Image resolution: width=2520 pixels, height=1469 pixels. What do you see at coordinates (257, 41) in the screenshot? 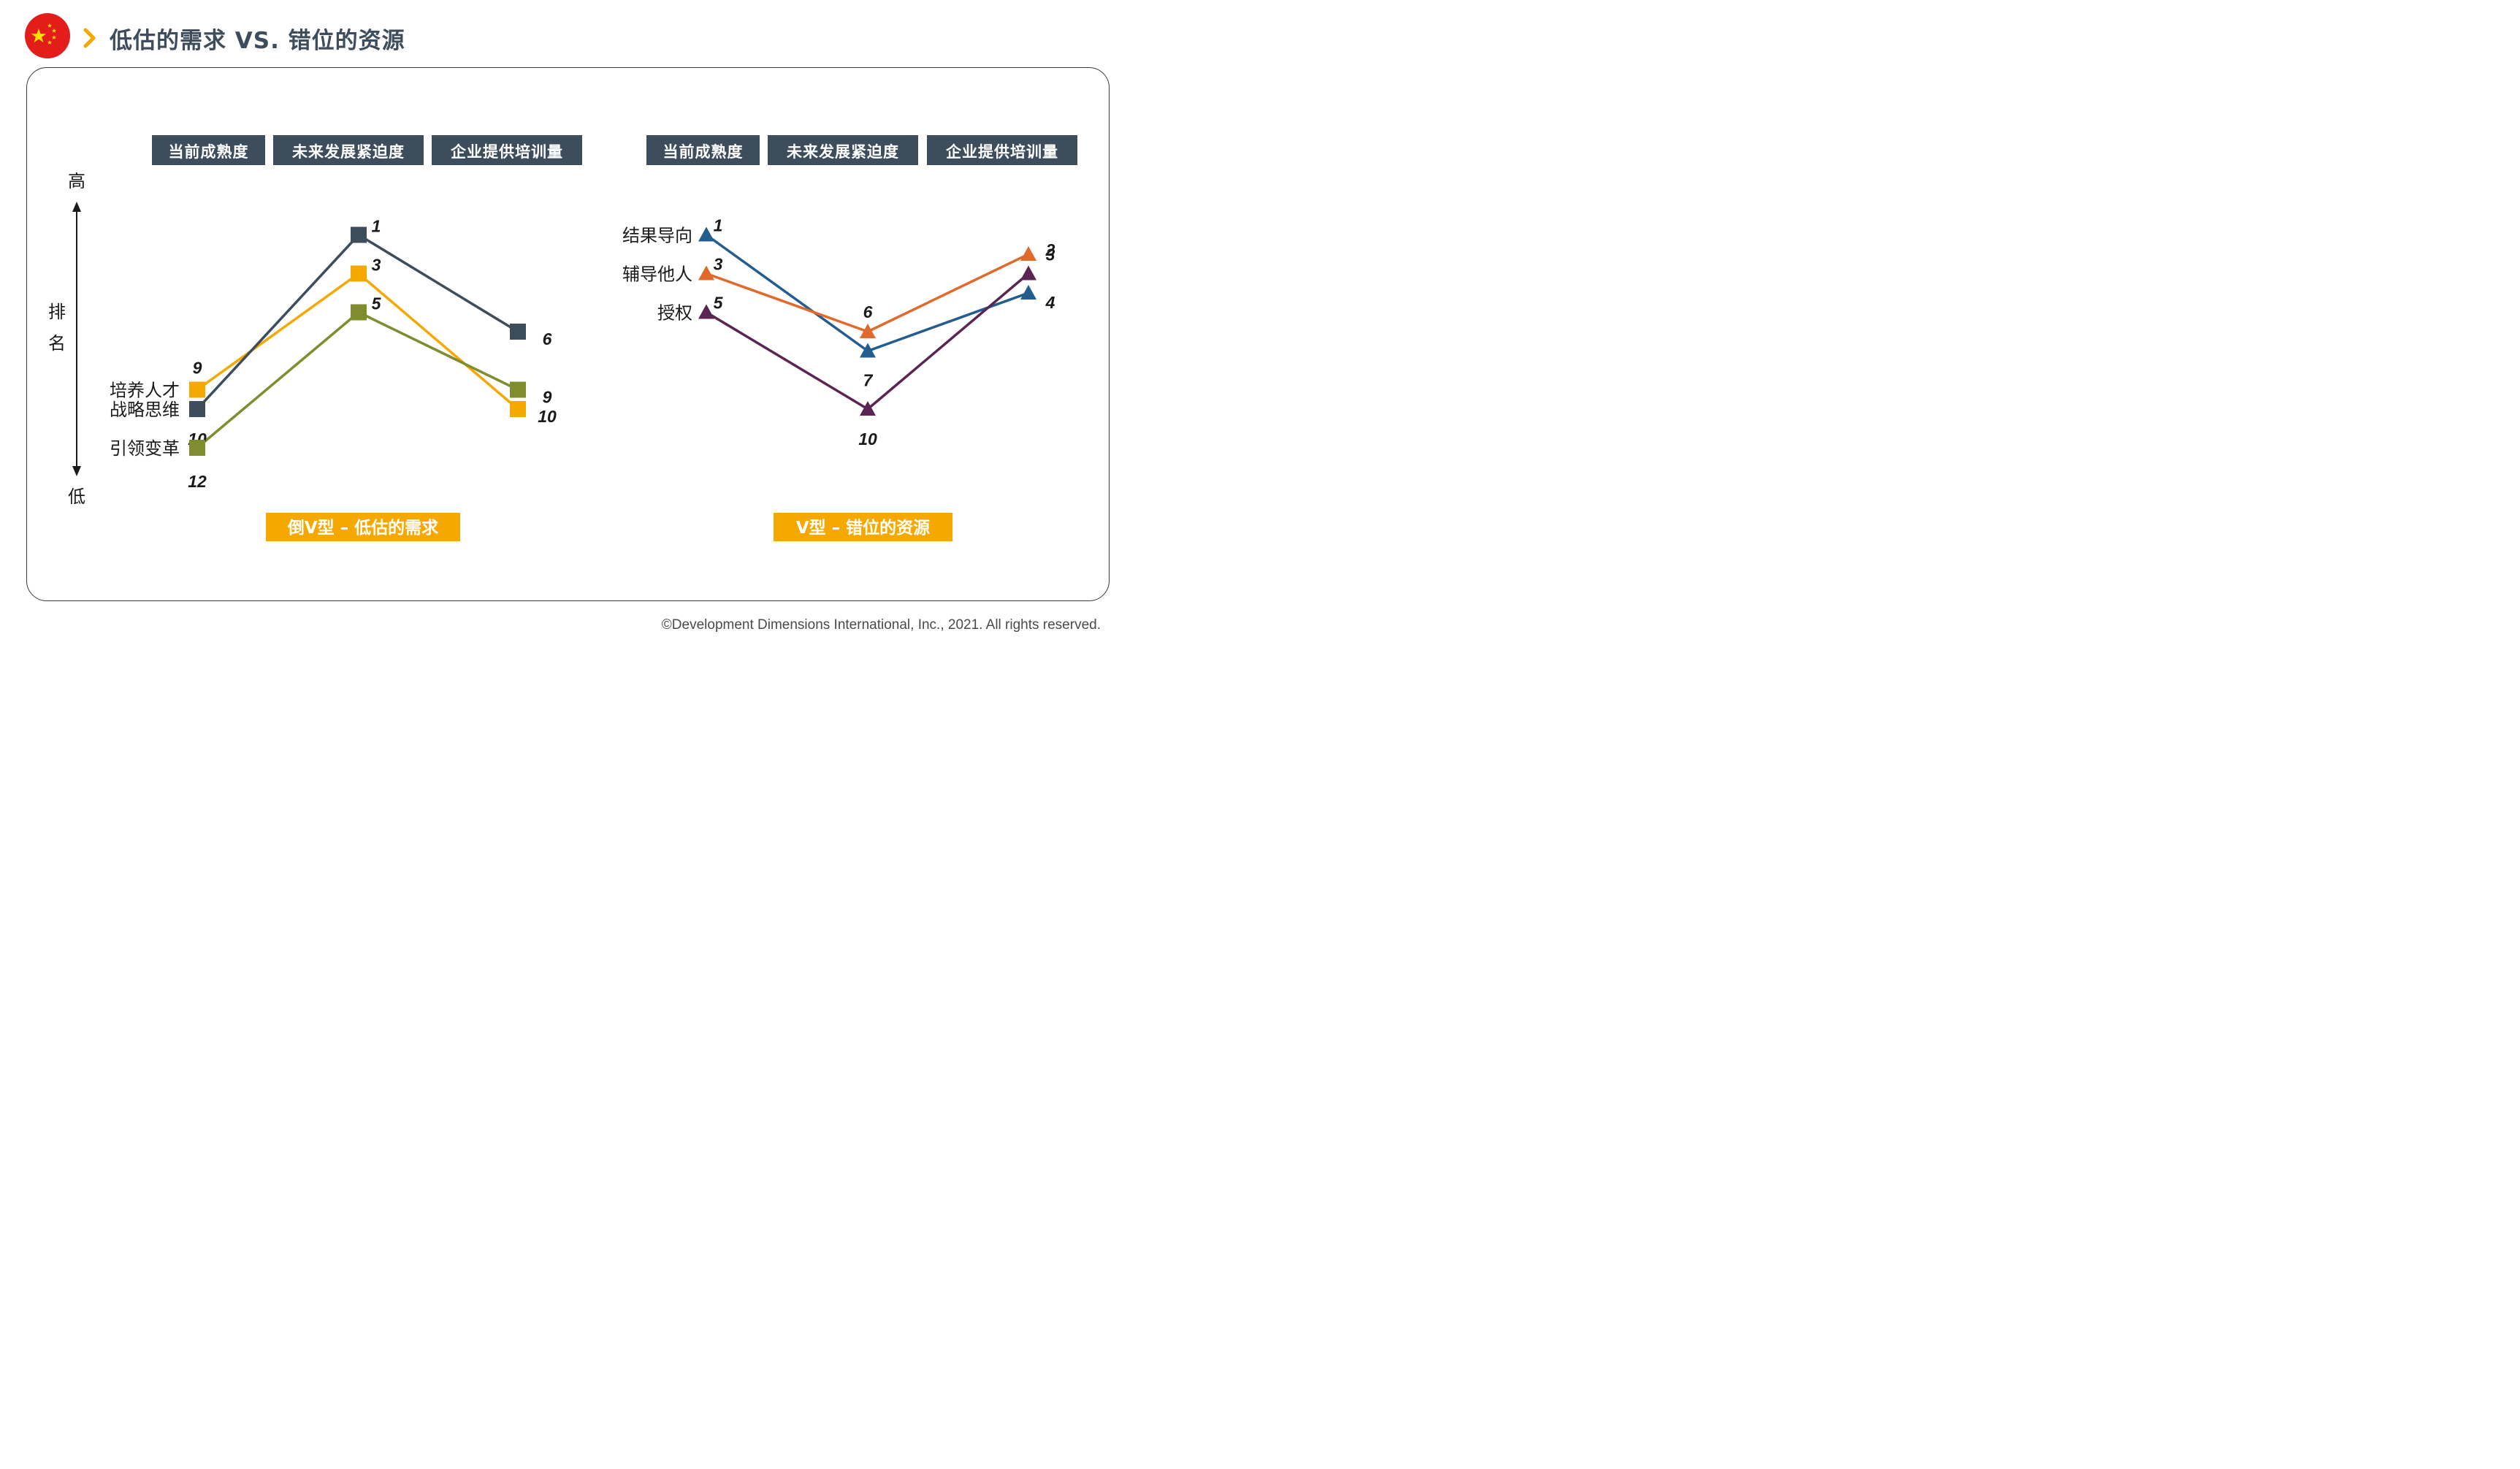
I see `page-title: 低估的需求 VS. 错位的资源` at bounding box center [257, 41].